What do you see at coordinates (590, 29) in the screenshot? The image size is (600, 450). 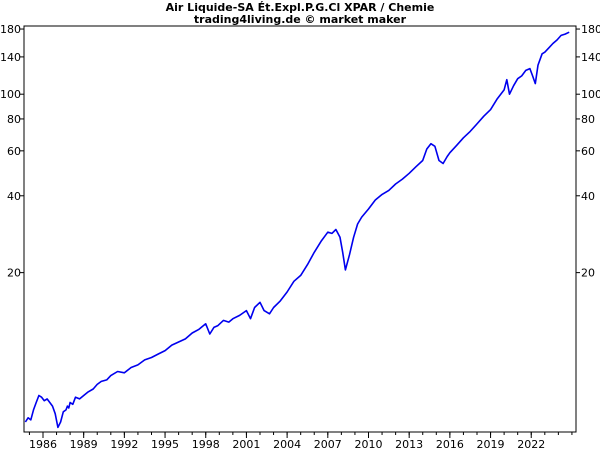 I see `y-tick-label-right: 180` at bounding box center [590, 29].